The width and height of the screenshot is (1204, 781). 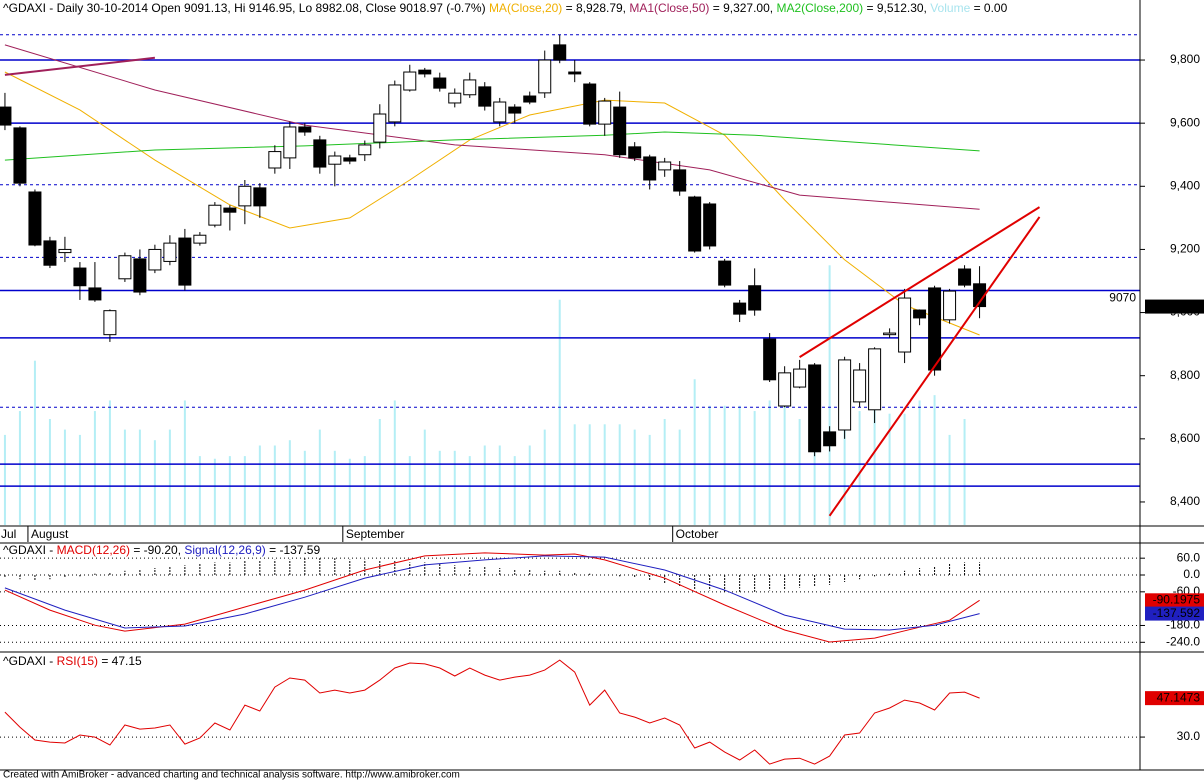 What do you see at coordinates (293, 550) in the screenshot?
I see `title-part: = -137.59` at bounding box center [293, 550].